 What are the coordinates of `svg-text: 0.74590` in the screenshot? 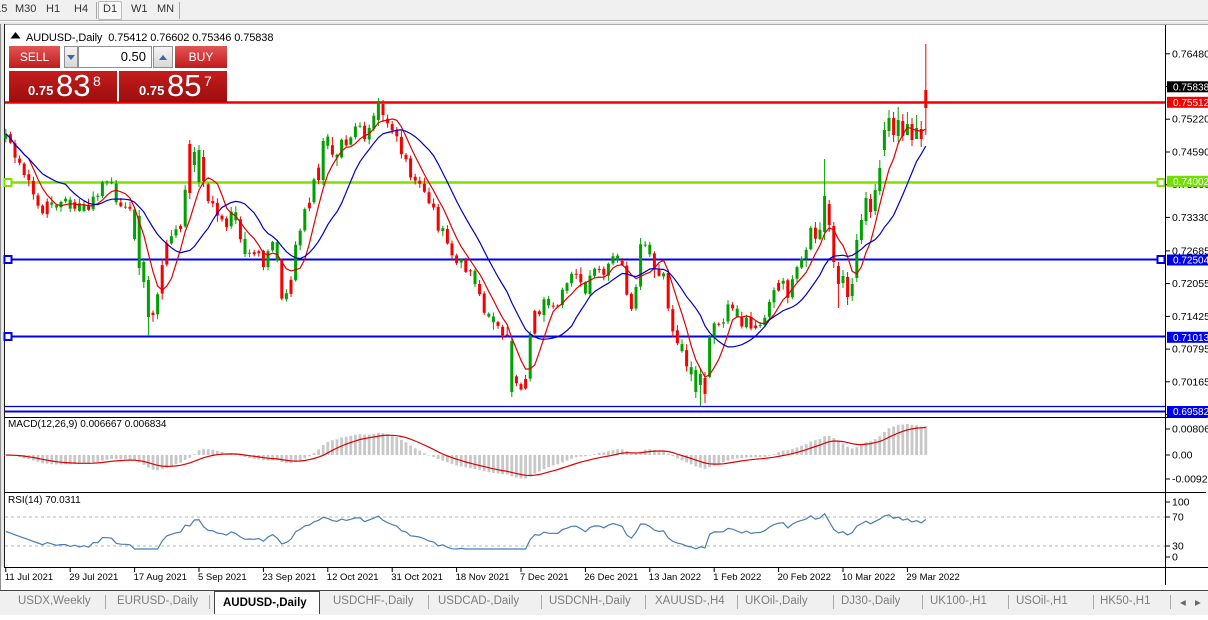 It's located at (1190, 153).